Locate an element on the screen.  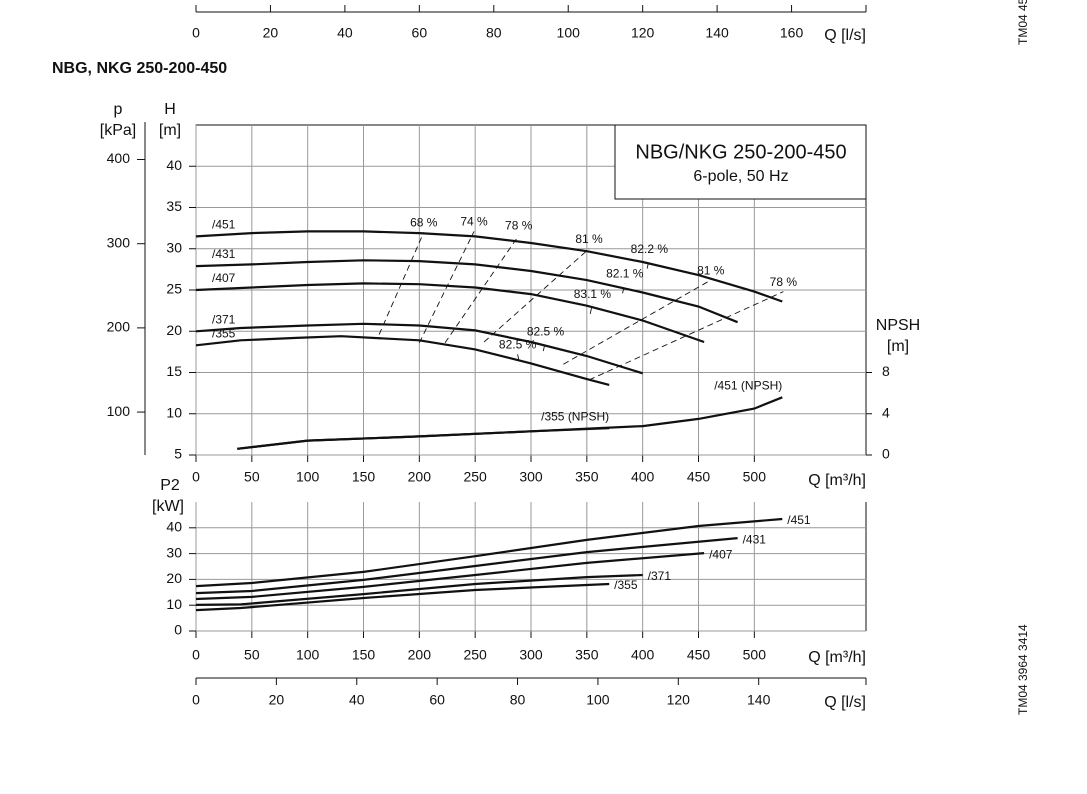
doc-code: TM04 45 is located at coordinates (1023, 22).